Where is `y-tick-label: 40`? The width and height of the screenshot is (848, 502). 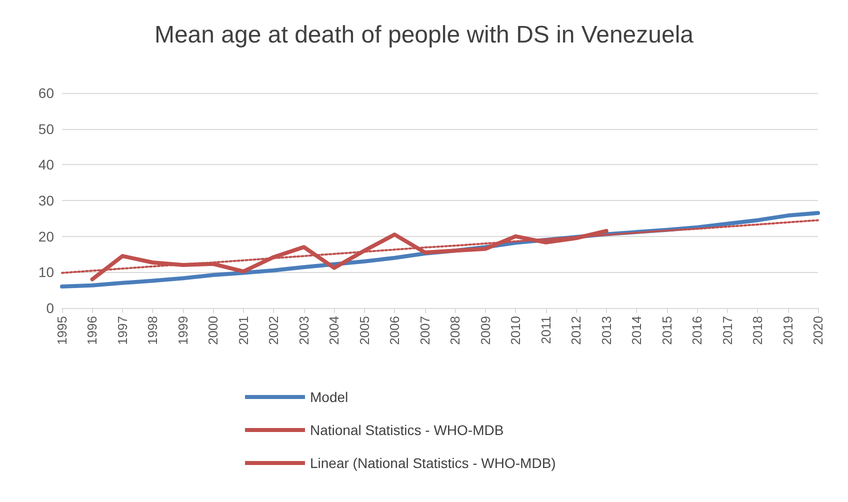 y-tick-label: 40 is located at coordinates (46, 164).